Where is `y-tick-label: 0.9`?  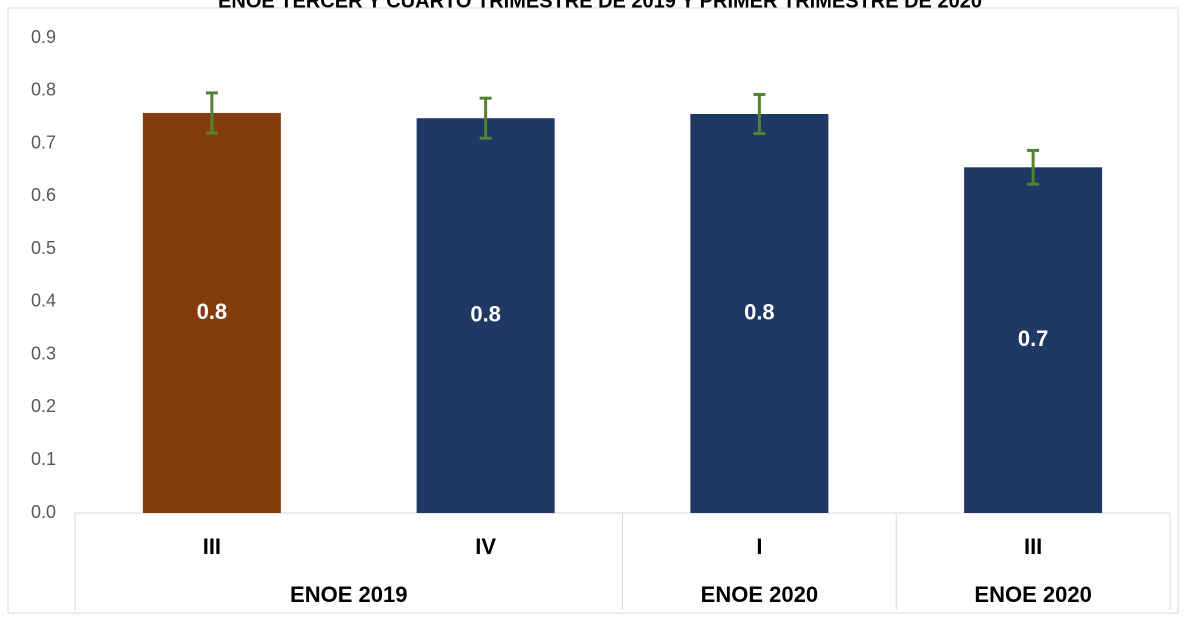
y-tick-label: 0.9 is located at coordinates (43, 37).